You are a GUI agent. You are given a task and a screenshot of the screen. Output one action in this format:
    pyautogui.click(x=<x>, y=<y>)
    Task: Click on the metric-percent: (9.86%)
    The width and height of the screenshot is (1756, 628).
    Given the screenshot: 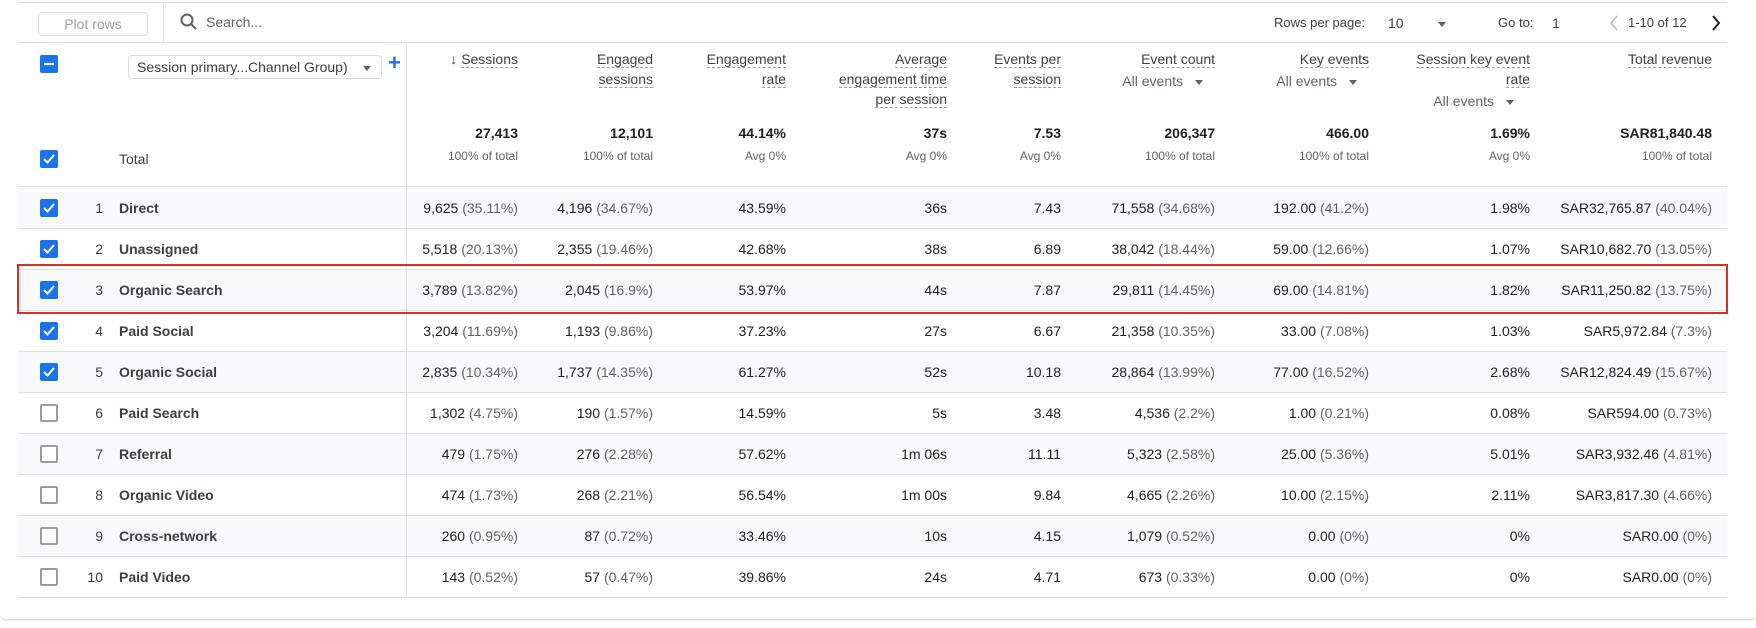 What is the action you would take?
    pyautogui.click(x=628, y=331)
    